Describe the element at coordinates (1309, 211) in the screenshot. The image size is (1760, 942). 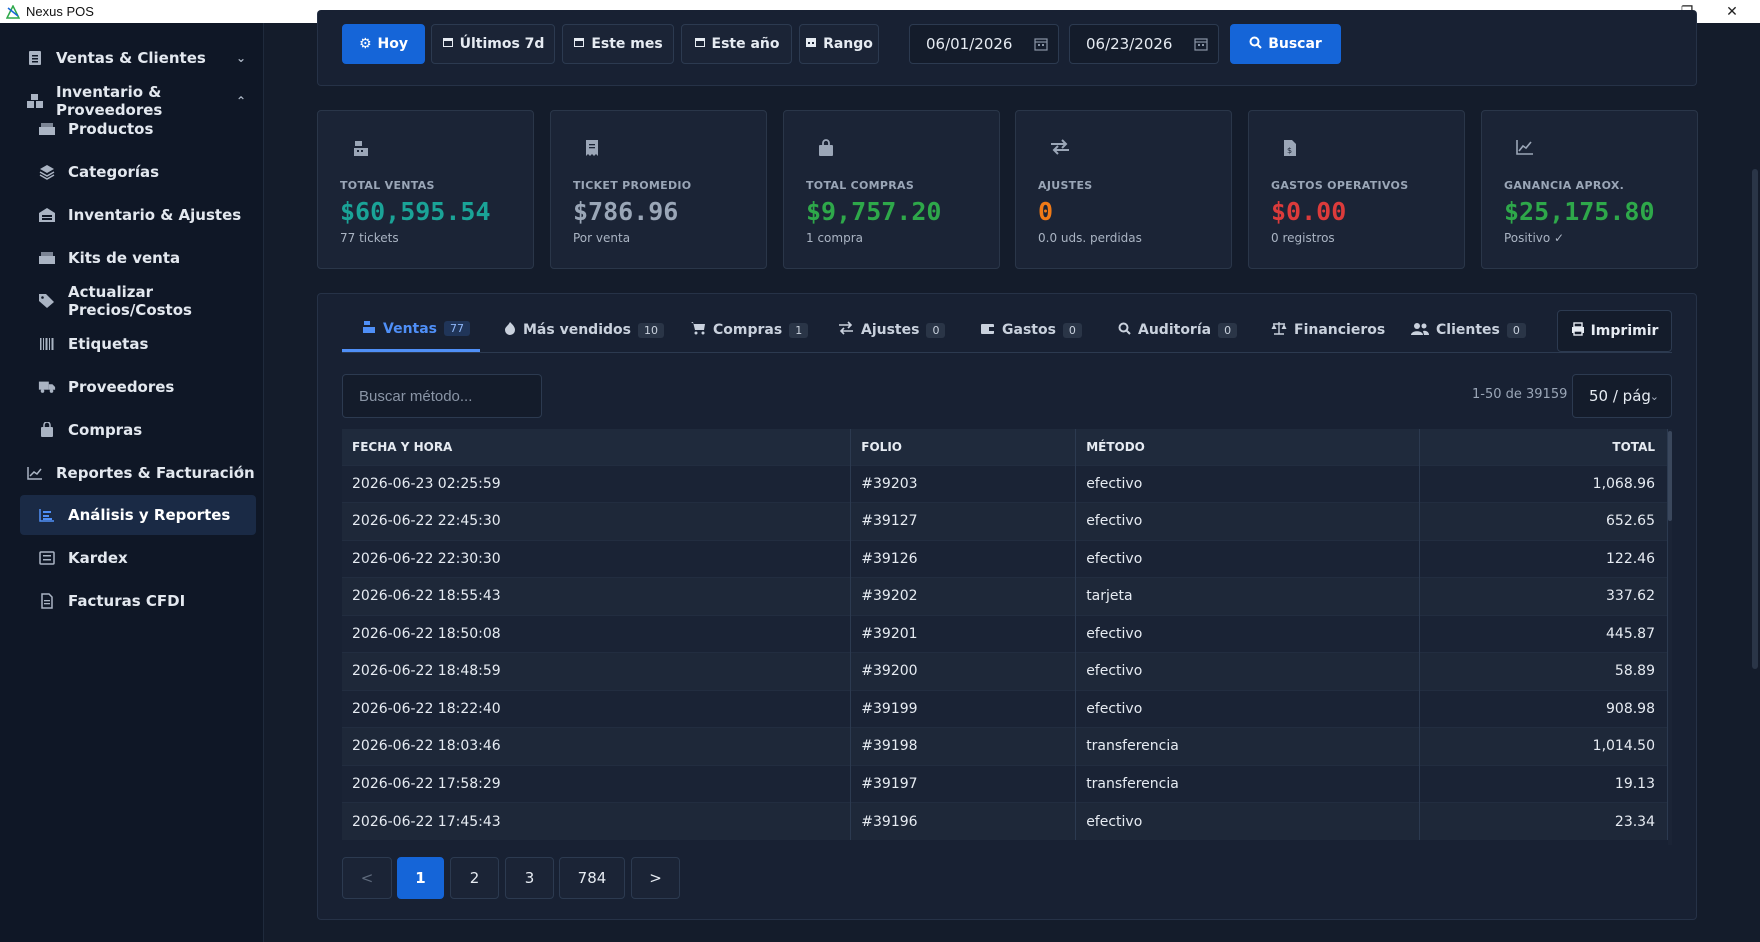
I see `stat-value: $0.00` at that location.